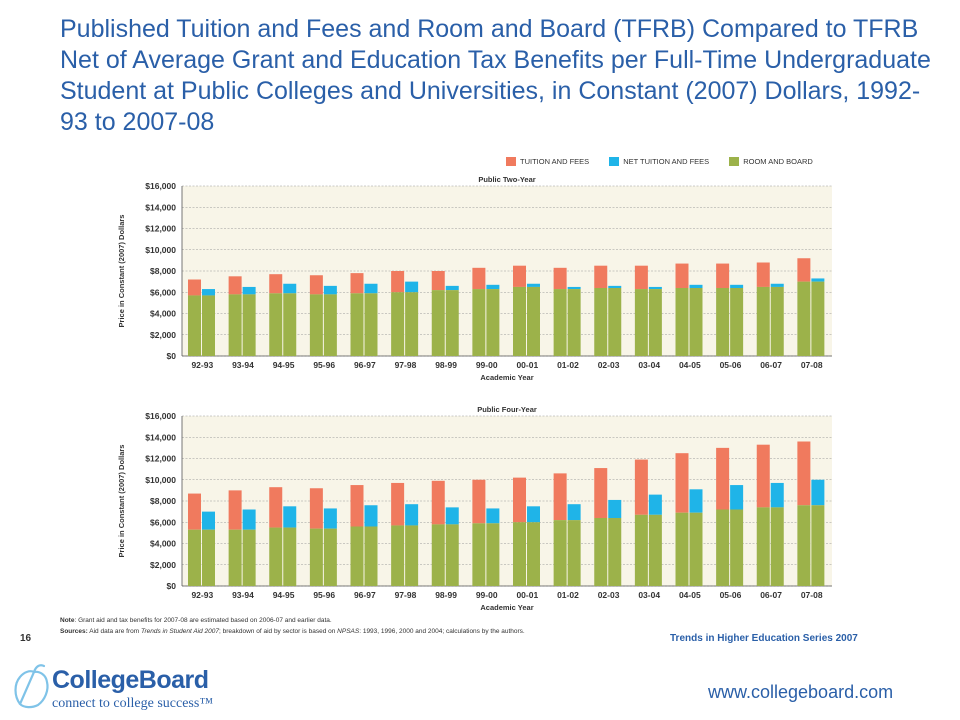 The width and height of the screenshot is (960, 720). What do you see at coordinates (180, 631) in the screenshot?
I see `sources-italic-1: Trends in Student Aid 2007` at bounding box center [180, 631].